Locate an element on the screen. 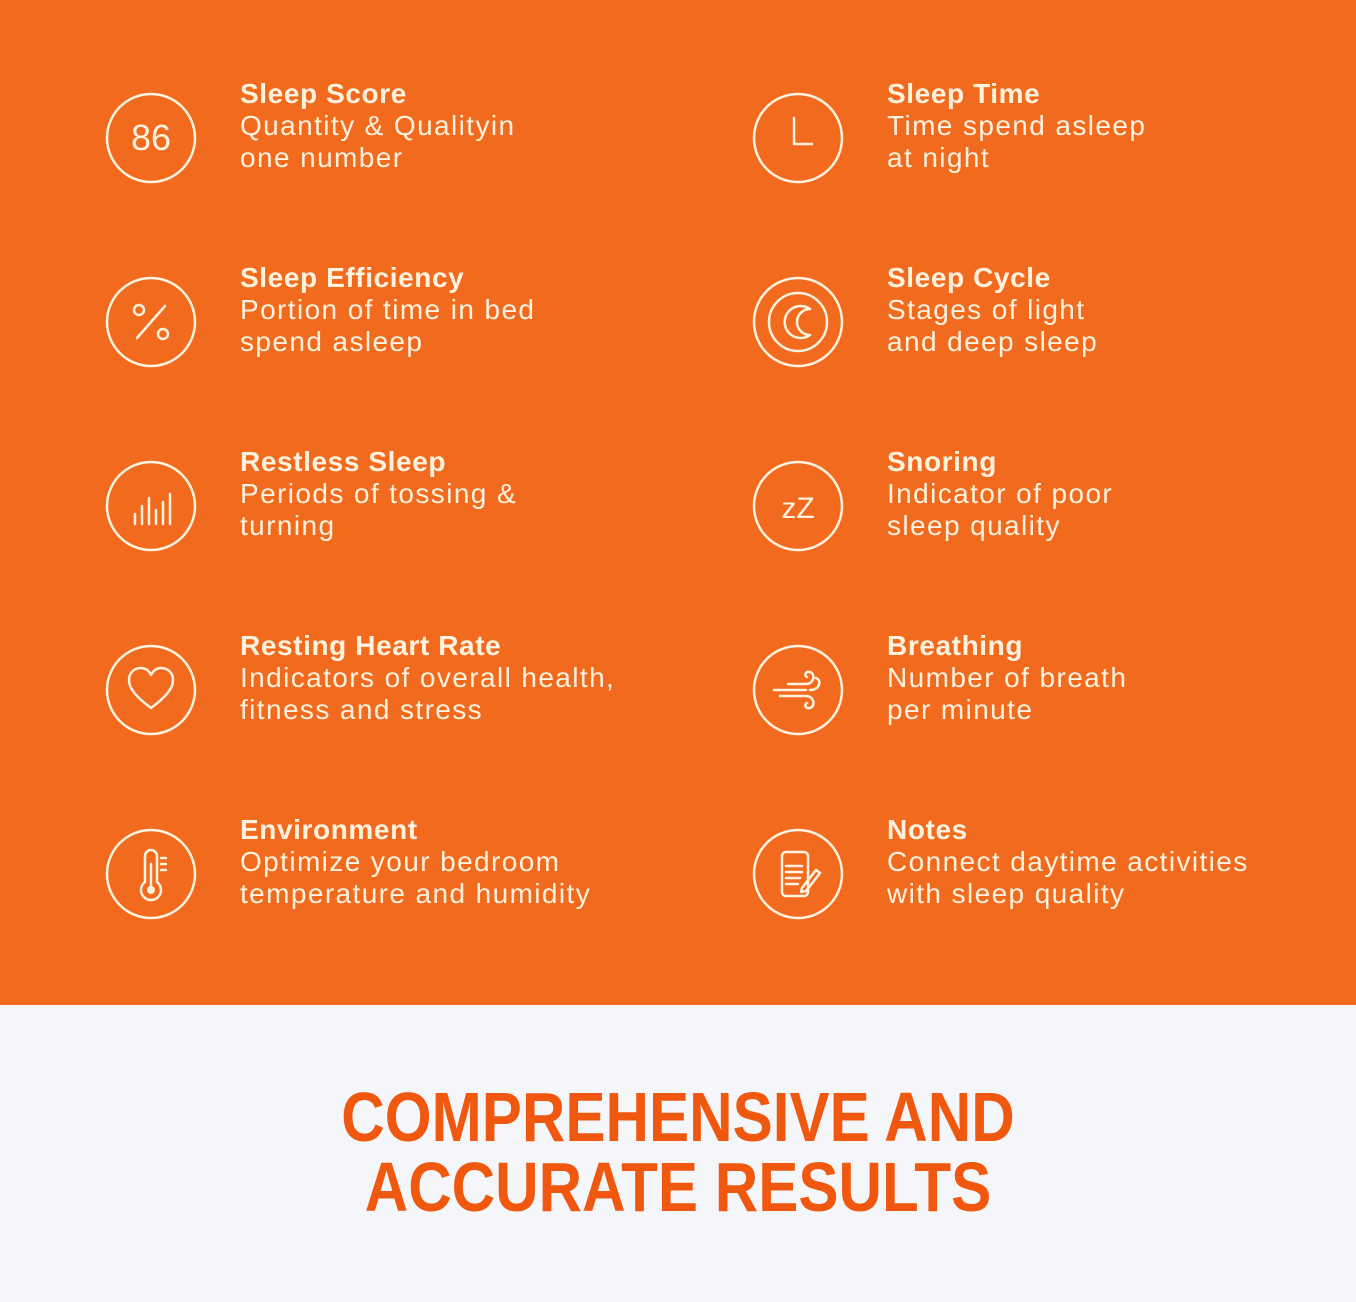 This screenshot has width=1356, height=1302. score-86-icon: 86 is located at coordinates (151, 138).